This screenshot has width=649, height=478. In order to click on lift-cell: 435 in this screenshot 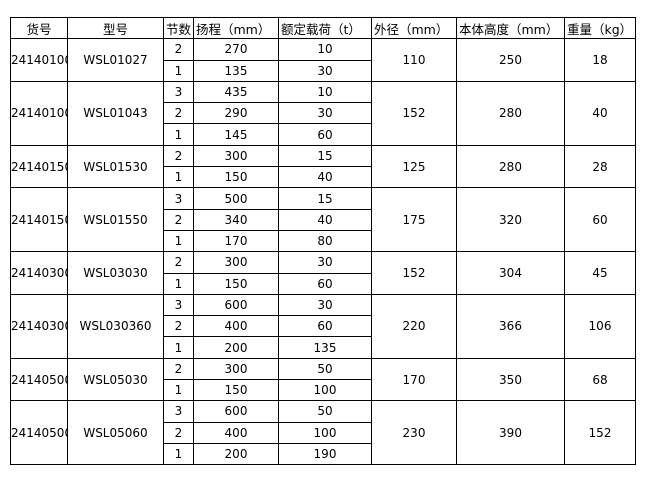, I will do `click(236, 92)`.